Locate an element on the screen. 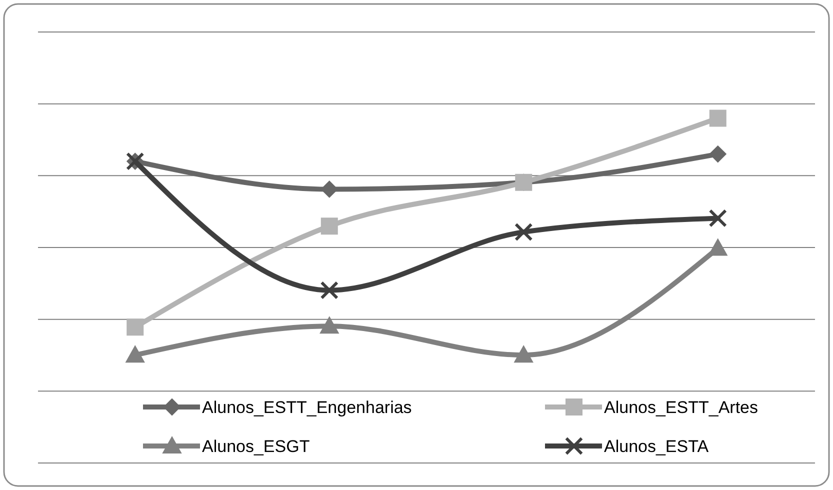 This screenshot has height=490, width=833. legend-label: Alunos_ESTT_Artes is located at coordinates (681, 407).